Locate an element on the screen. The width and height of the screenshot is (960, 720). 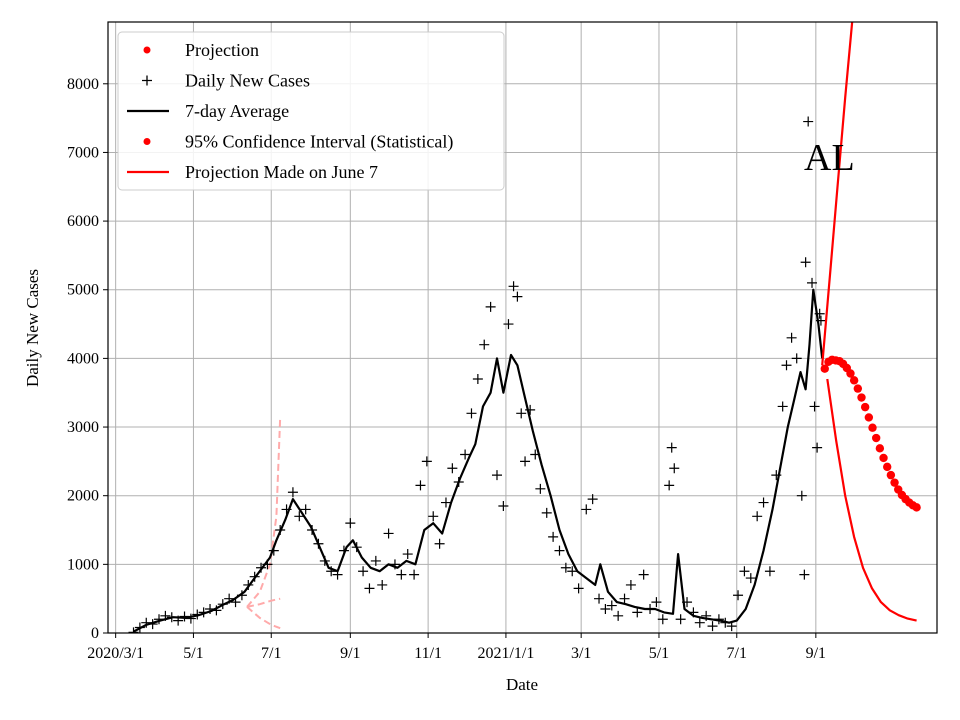
y-tick-label: 1000 is located at coordinates (83, 564).